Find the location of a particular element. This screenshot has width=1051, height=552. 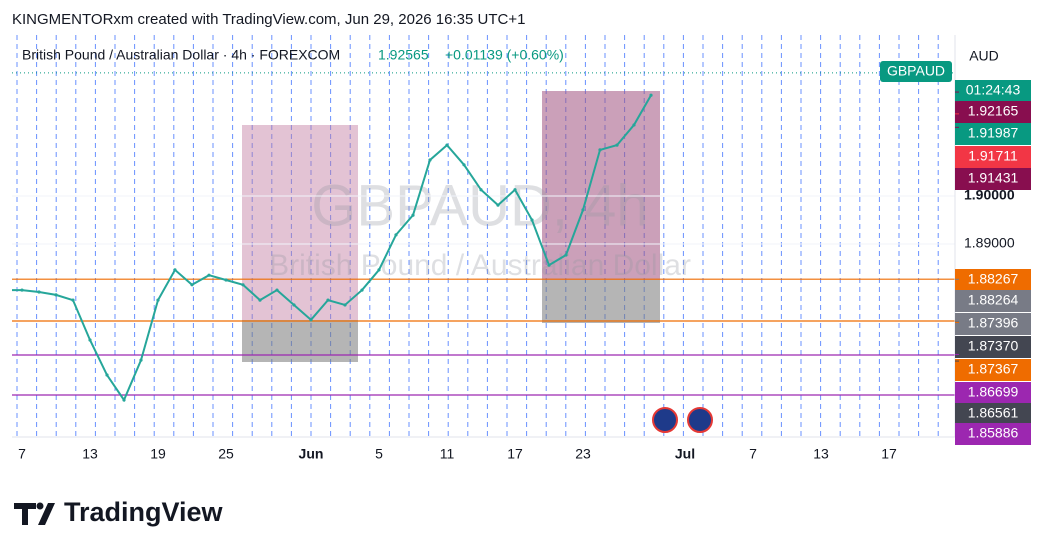

legend-change: +0.01139 (+0.60%) is located at coordinates (504, 55).